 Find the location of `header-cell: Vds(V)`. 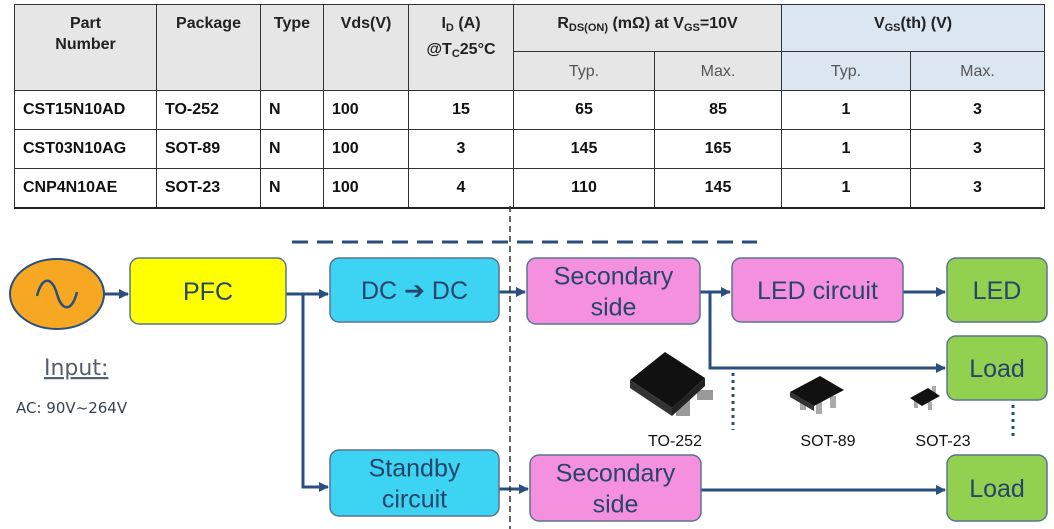

header-cell: Vds(V) is located at coordinates (366, 47).